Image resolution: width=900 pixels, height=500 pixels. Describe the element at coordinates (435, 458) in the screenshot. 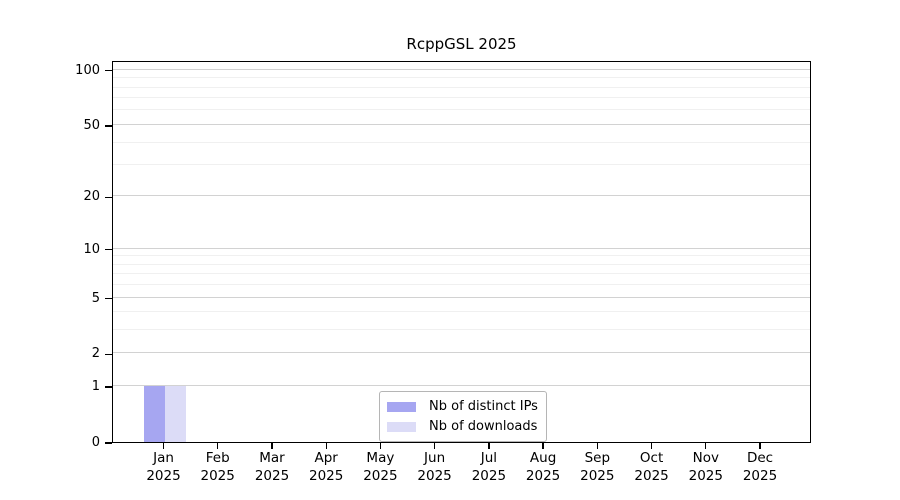

I see `x-tick-month: Jun` at that location.